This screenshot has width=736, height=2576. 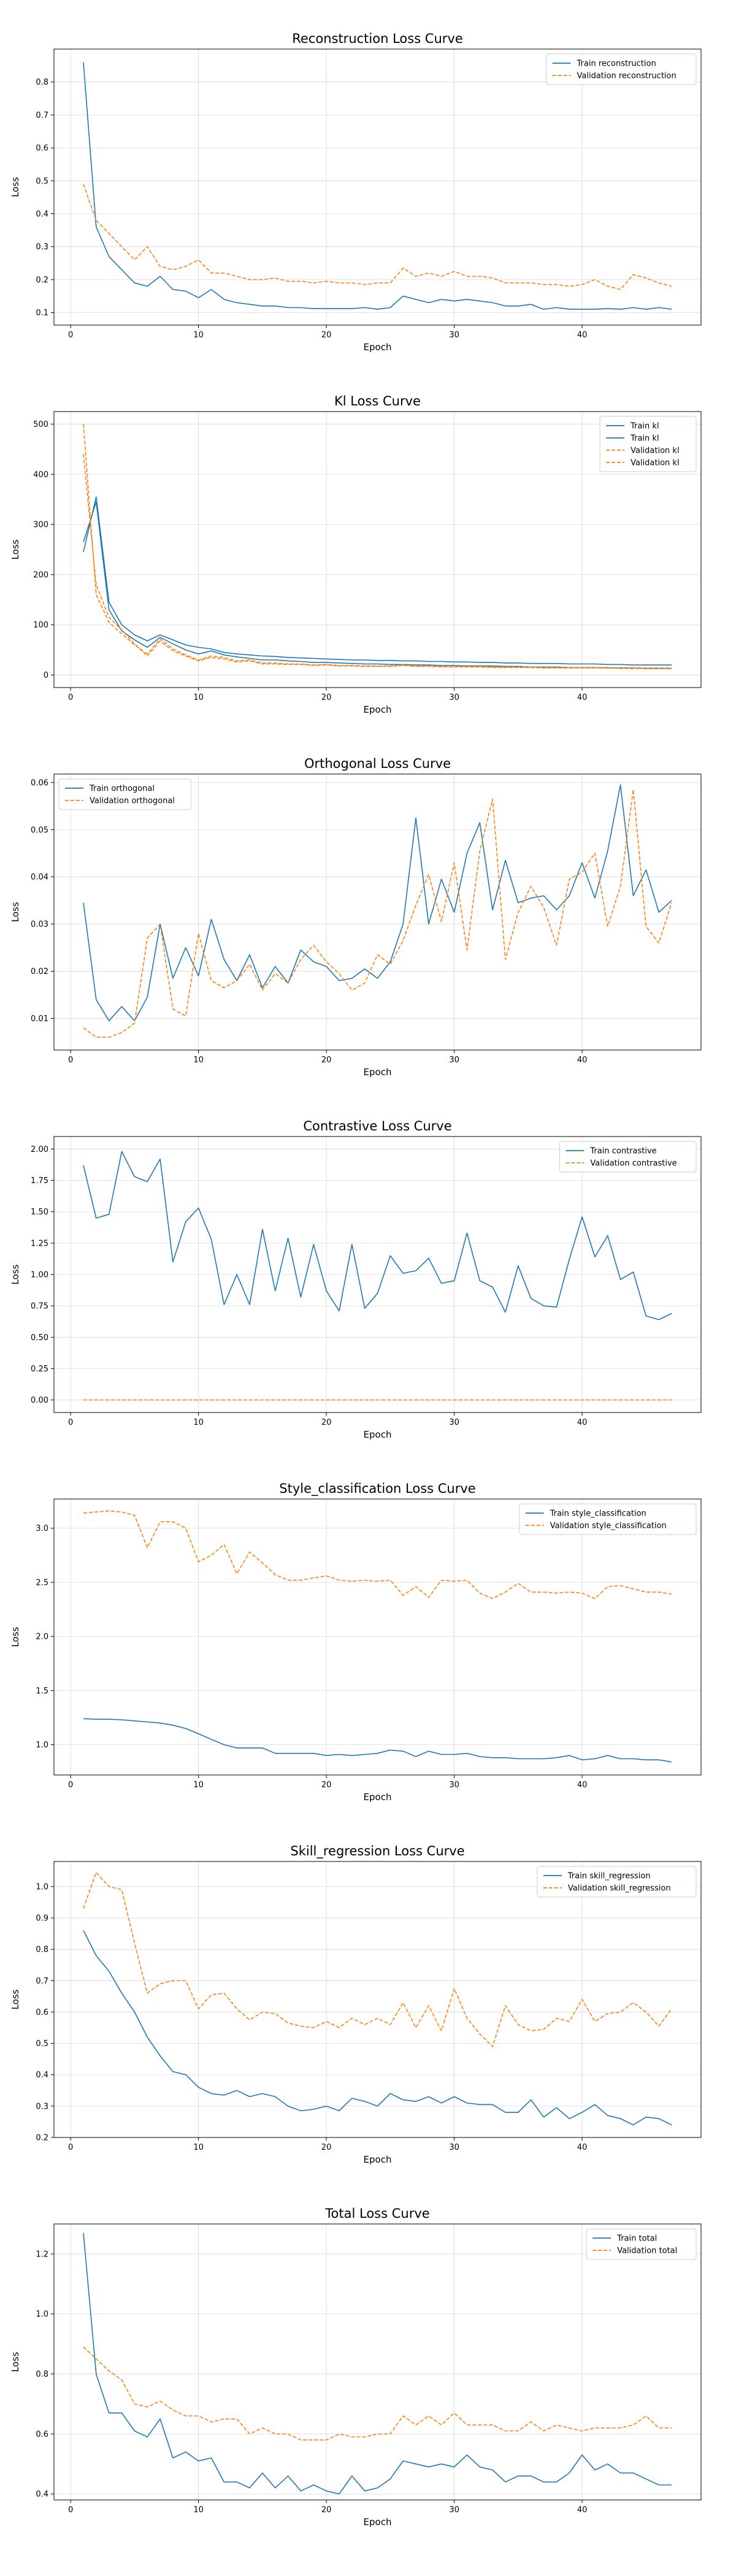 I want to click on y-tick-label: 0.00, so click(x=39, y=1400).